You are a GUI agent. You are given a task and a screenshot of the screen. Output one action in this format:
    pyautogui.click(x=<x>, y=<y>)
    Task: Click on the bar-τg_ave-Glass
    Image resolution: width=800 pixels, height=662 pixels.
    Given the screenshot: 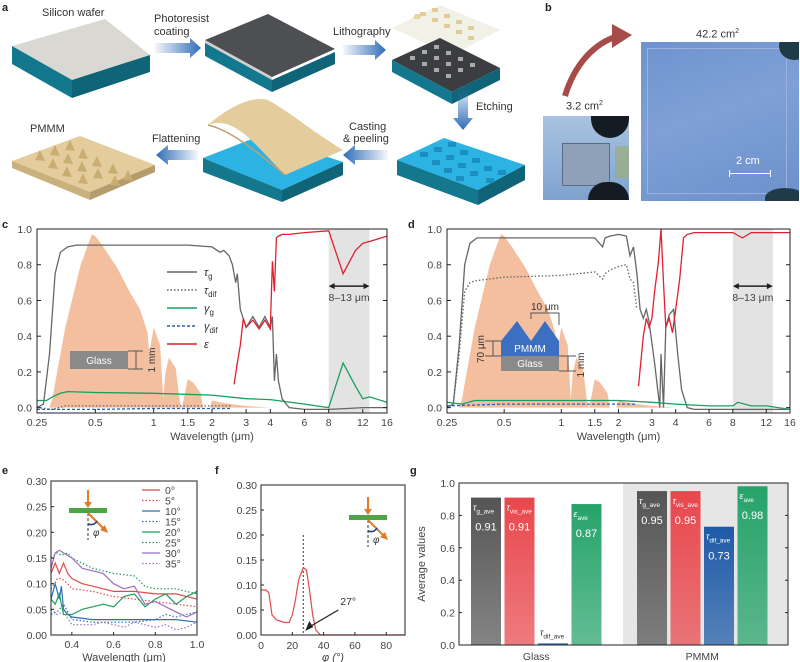 What is the action you would take?
    pyautogui.click(x=486, y=571)
    